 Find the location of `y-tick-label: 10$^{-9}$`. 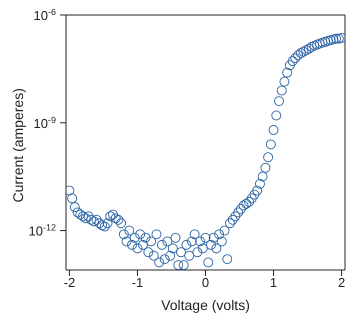

y-tick-label: 10$^{-9}$ is located at coordinates (45, 122).